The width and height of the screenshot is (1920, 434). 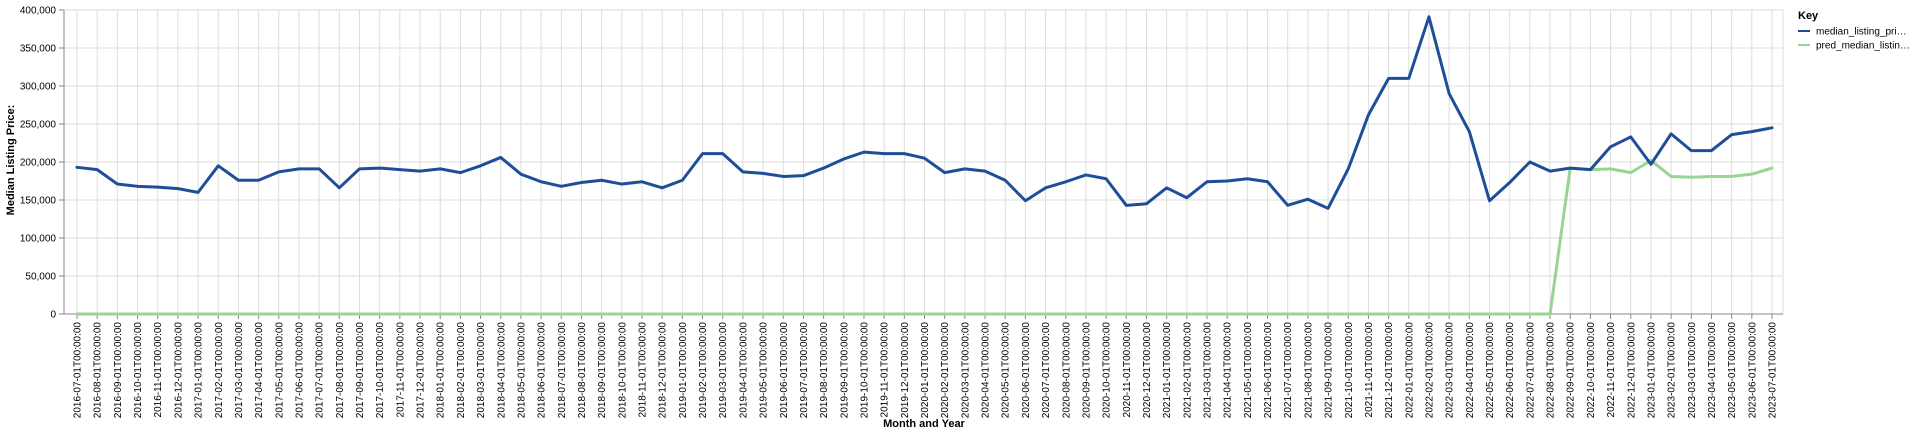 I want to click on x-tick-label: 2023-02-01T00:00:00, so click(x=1672, y=370).